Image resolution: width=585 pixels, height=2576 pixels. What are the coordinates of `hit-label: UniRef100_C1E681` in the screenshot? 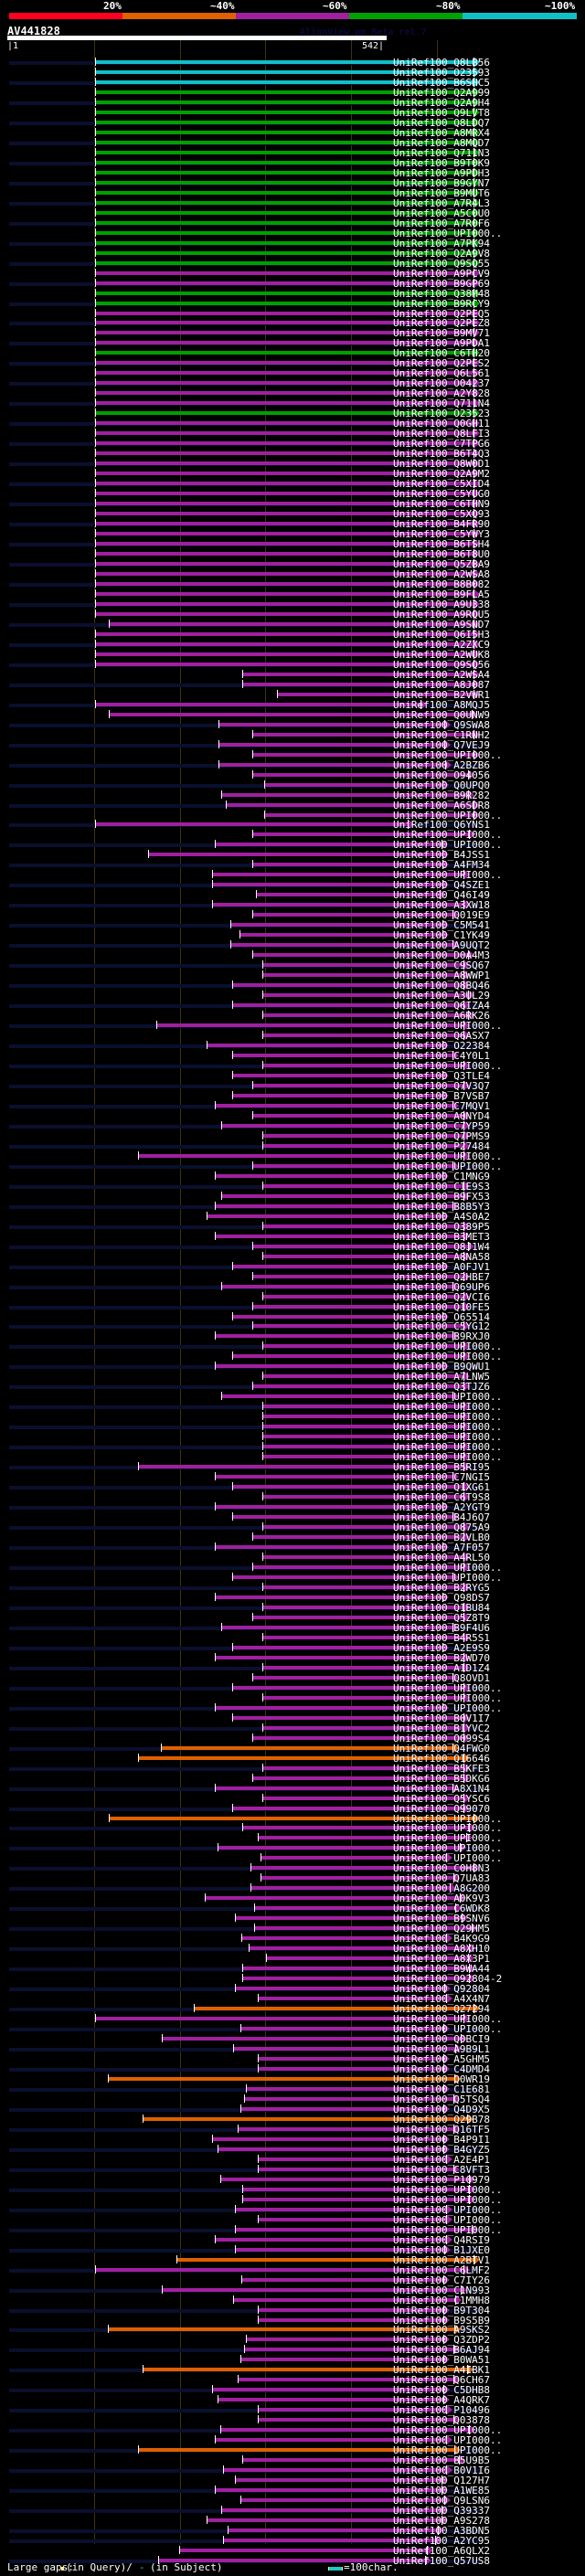 It's located at (442, 2089).